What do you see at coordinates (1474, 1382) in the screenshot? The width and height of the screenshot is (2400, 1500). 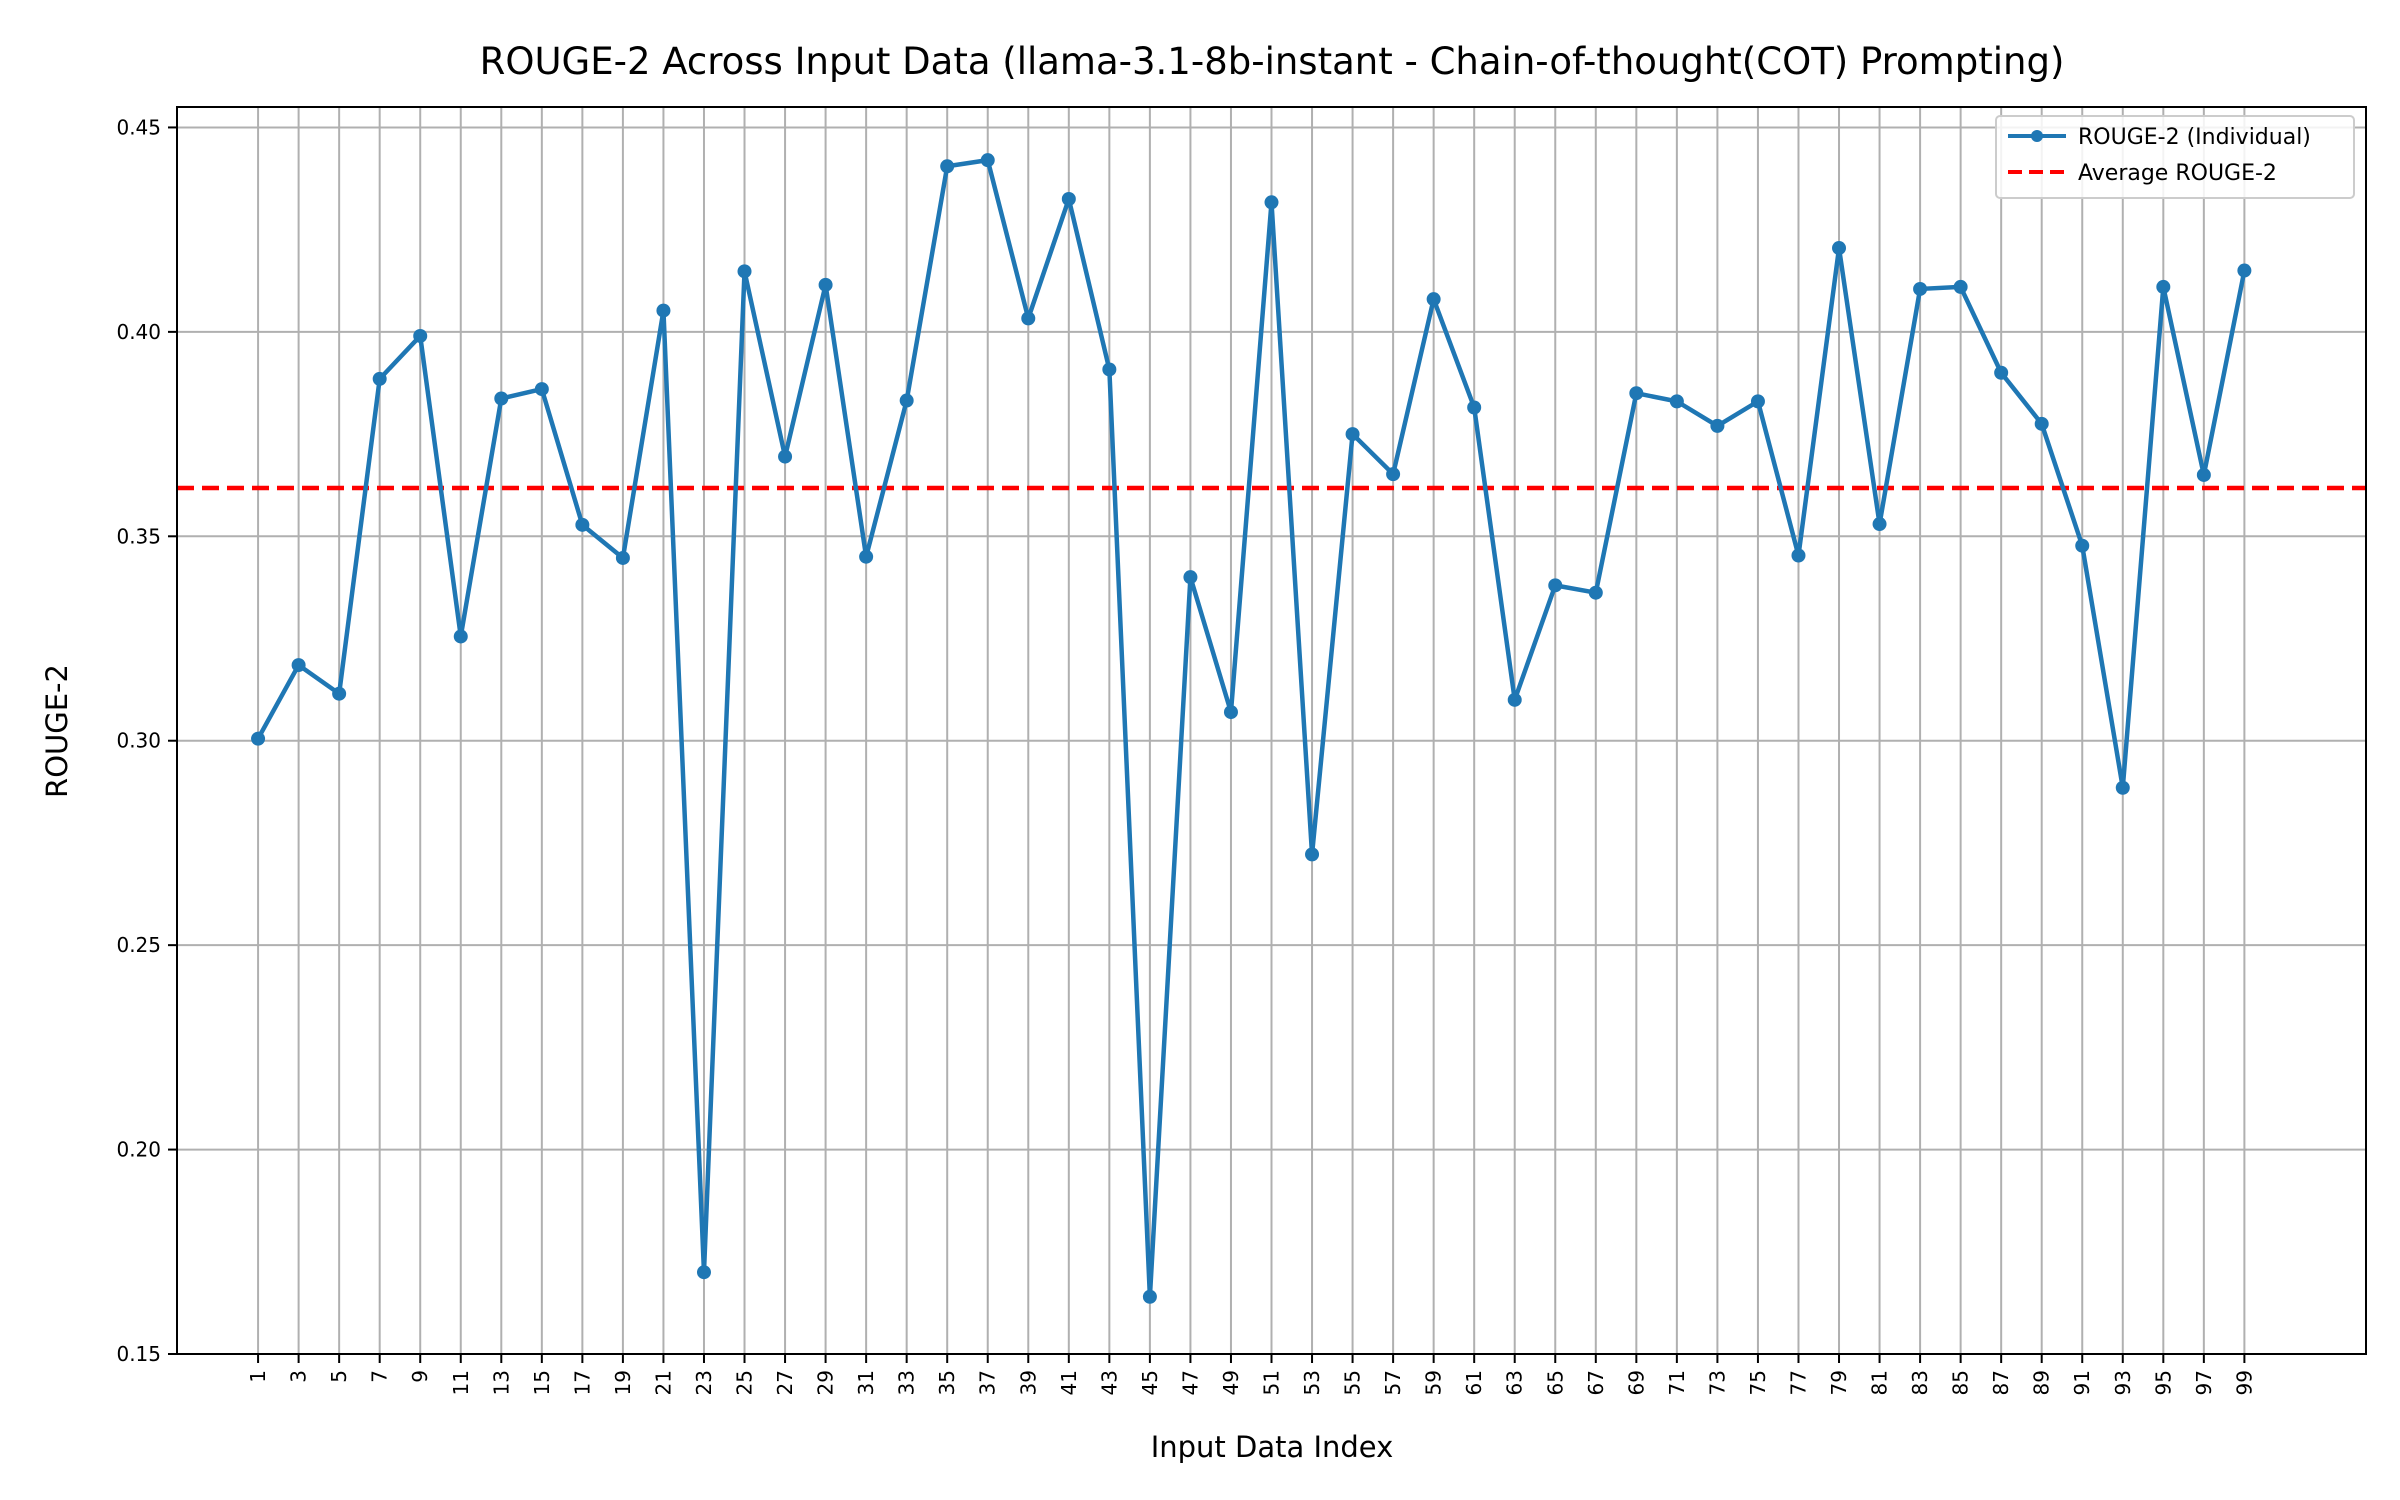 I see `x-tick-label: 61` at bounding box center [1474, 1382].